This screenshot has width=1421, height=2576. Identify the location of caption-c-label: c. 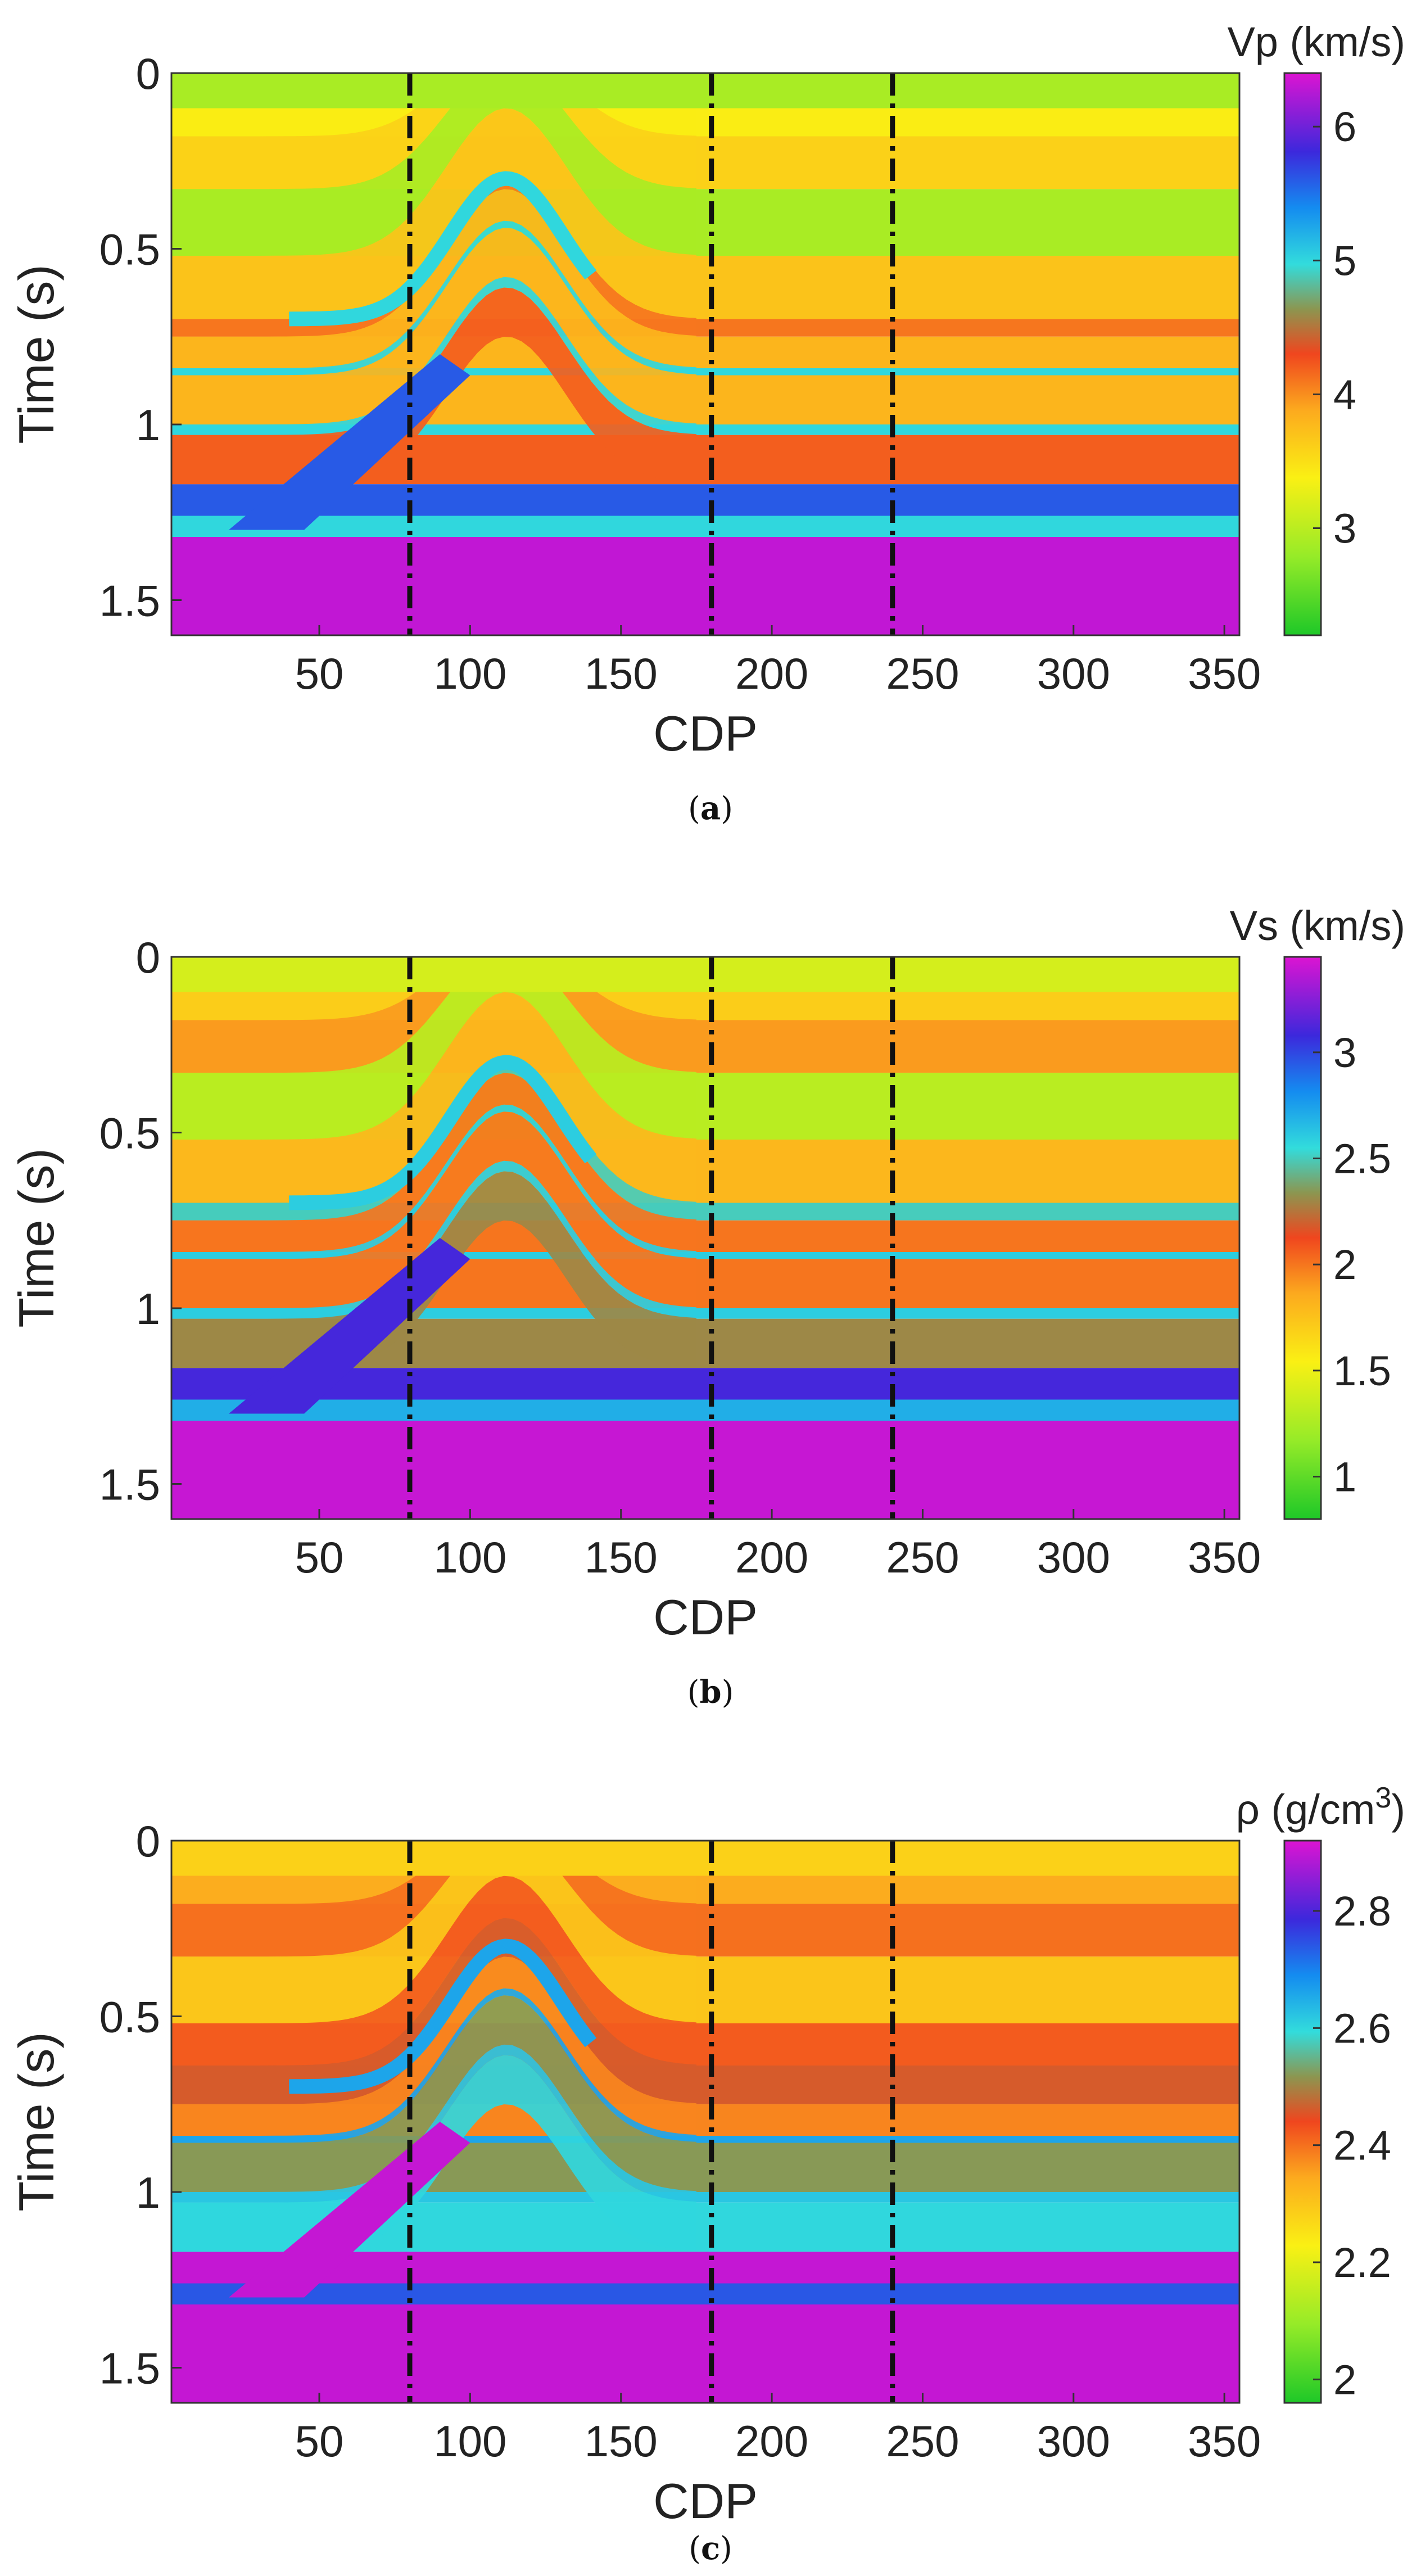
(711, 2548).